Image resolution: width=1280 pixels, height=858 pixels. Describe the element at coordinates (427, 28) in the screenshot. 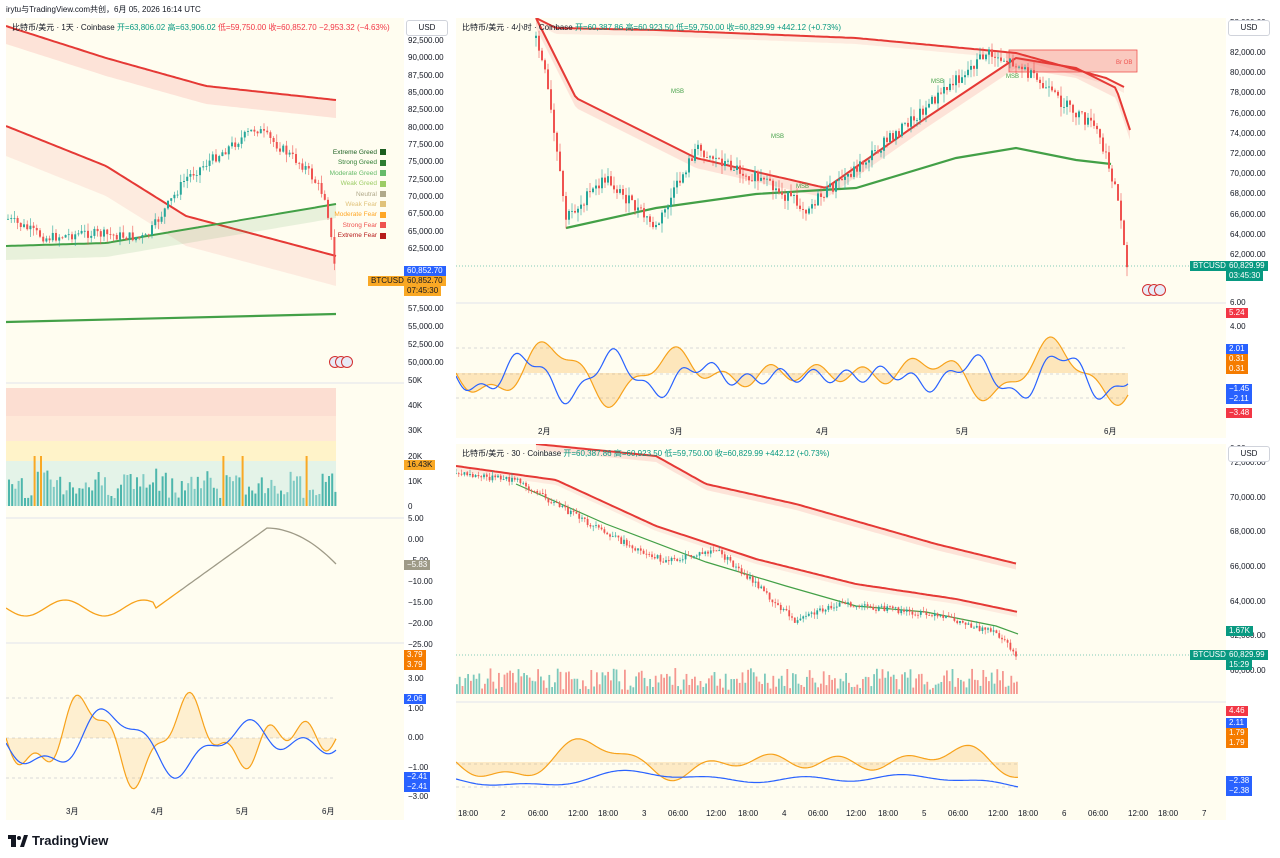

I see `daily-currency-button: USD` at that location.